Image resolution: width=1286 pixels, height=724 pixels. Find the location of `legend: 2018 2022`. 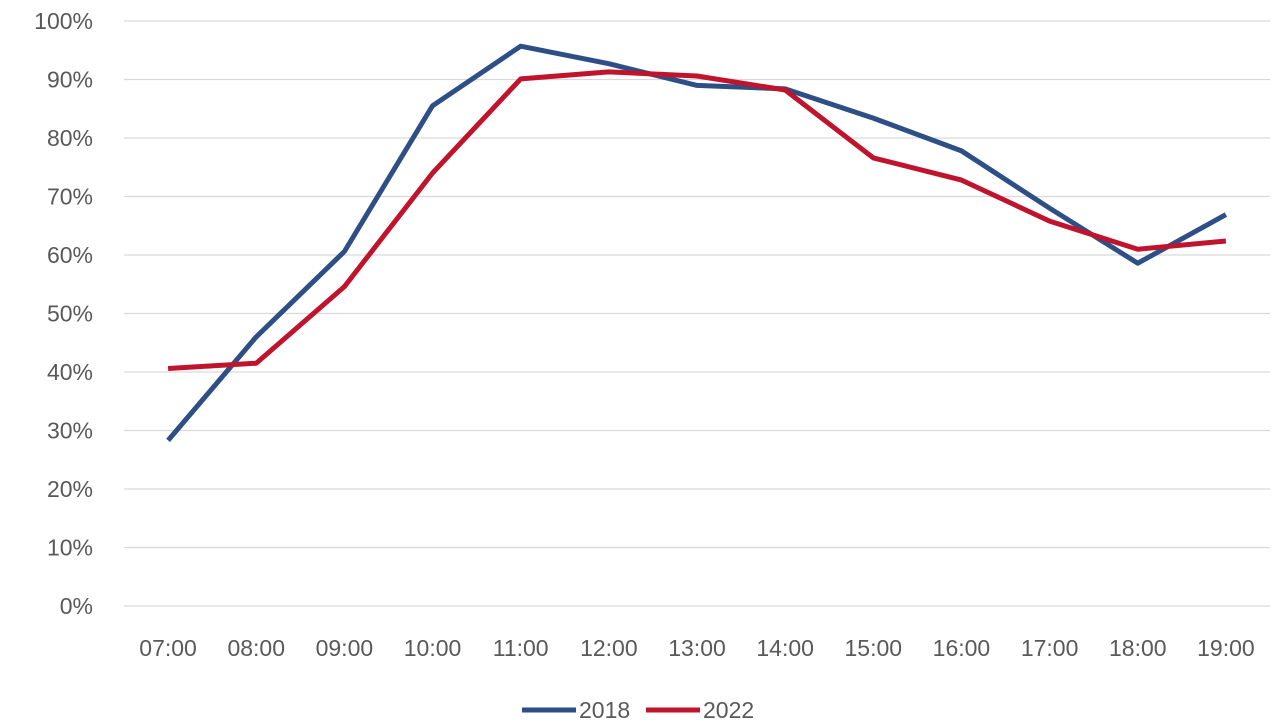

legend: 2018 2022 is located at coordinates (638, 710).